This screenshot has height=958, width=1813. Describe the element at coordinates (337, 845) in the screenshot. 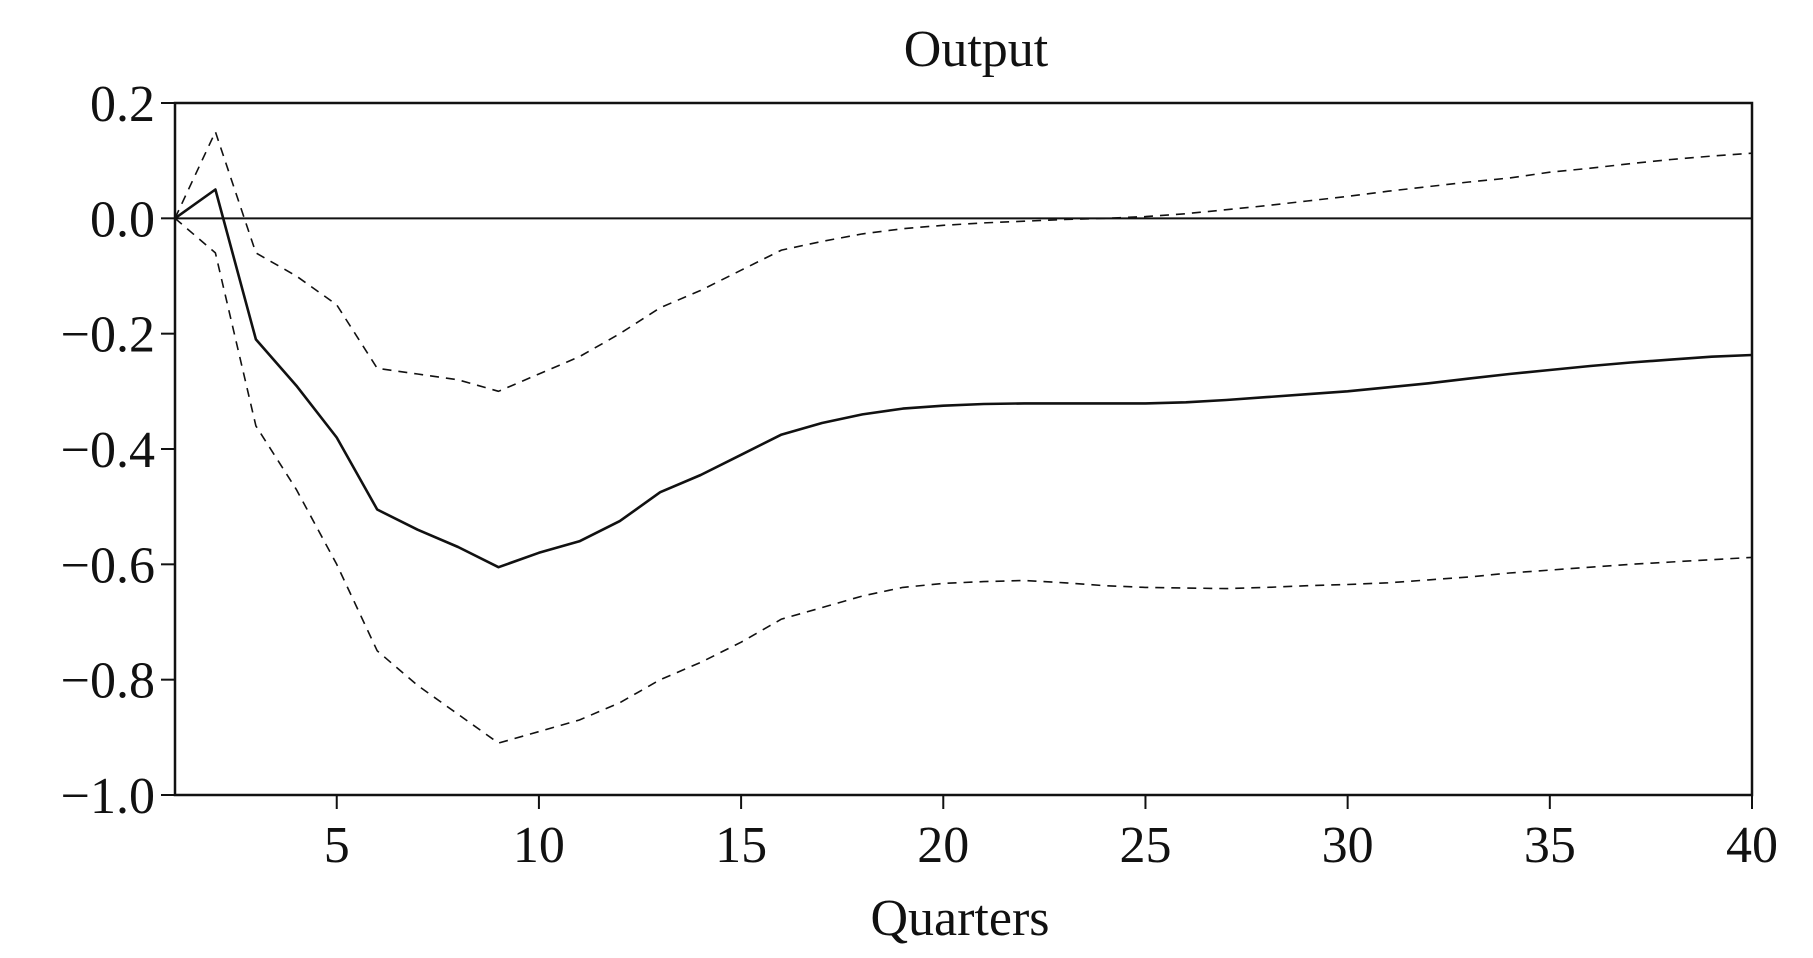

I see `x-tick-label: 5` at that location.